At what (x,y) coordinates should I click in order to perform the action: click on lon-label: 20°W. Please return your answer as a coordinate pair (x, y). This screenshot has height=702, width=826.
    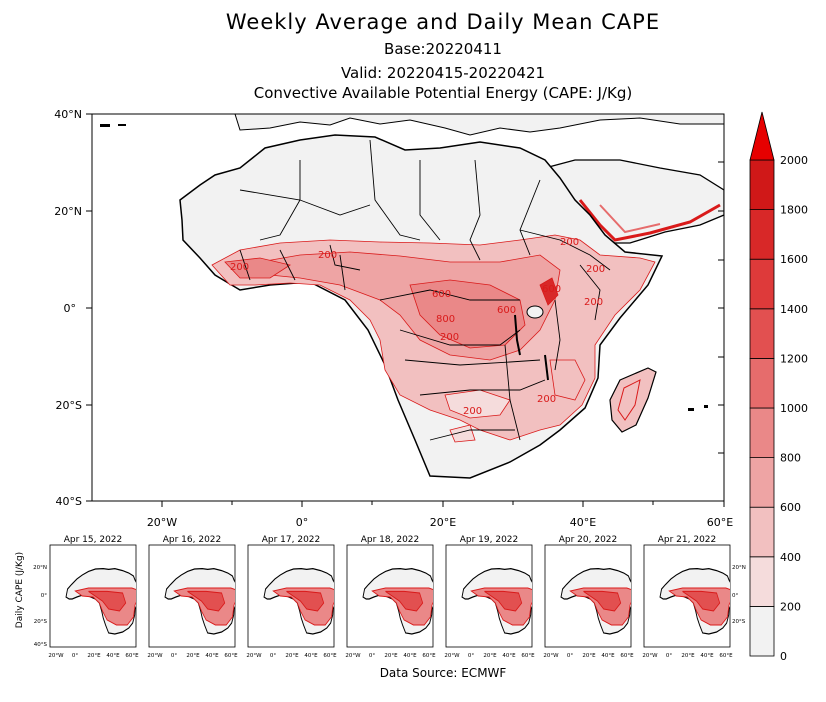
    Looking at the image, I should click on (162, 522).